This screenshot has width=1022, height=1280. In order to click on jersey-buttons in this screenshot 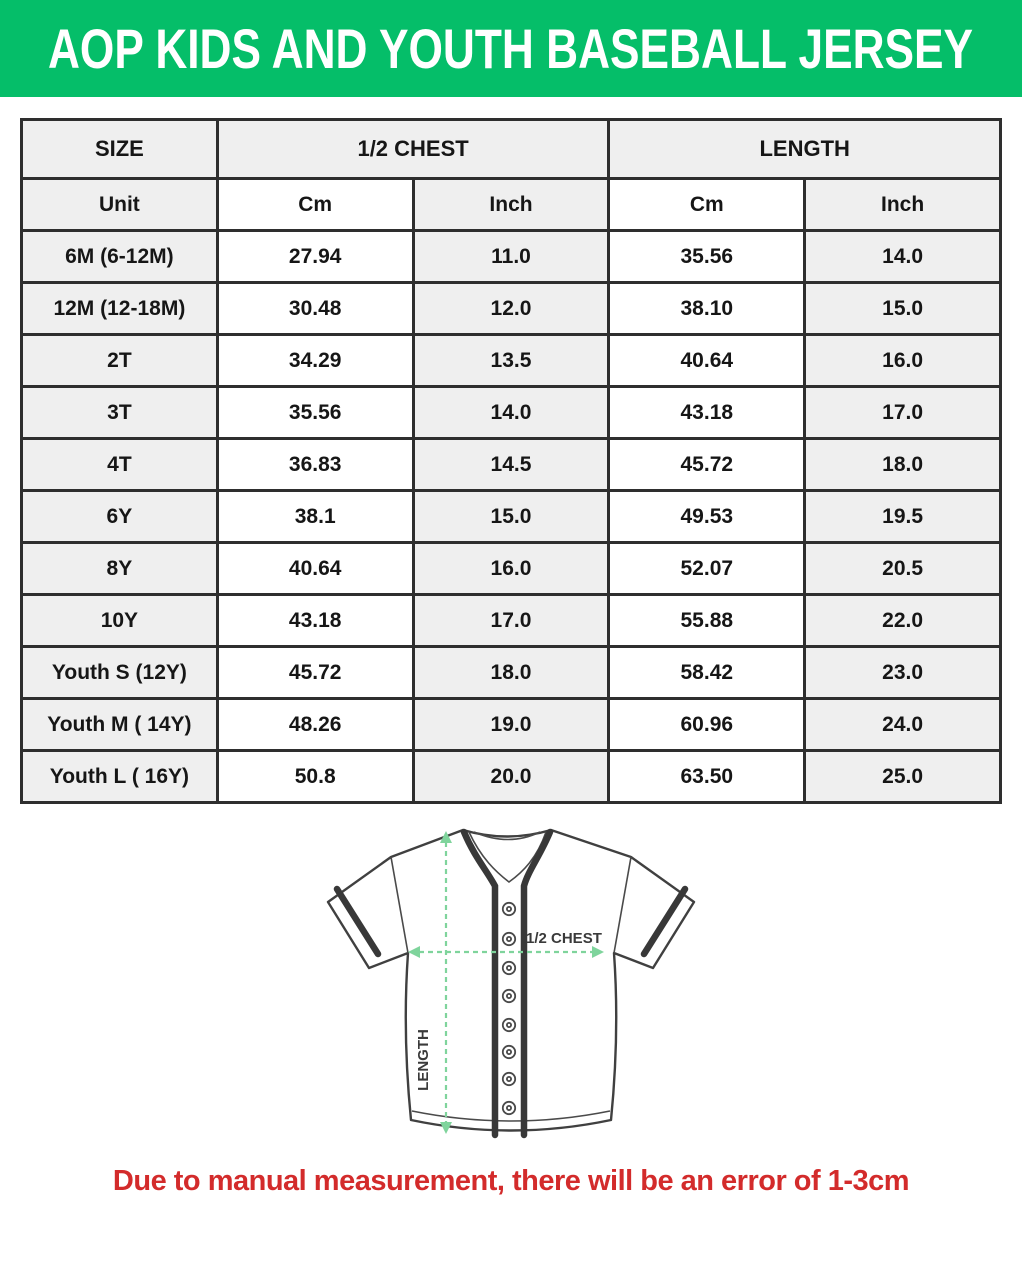, I will do `click(509, 1008)`.